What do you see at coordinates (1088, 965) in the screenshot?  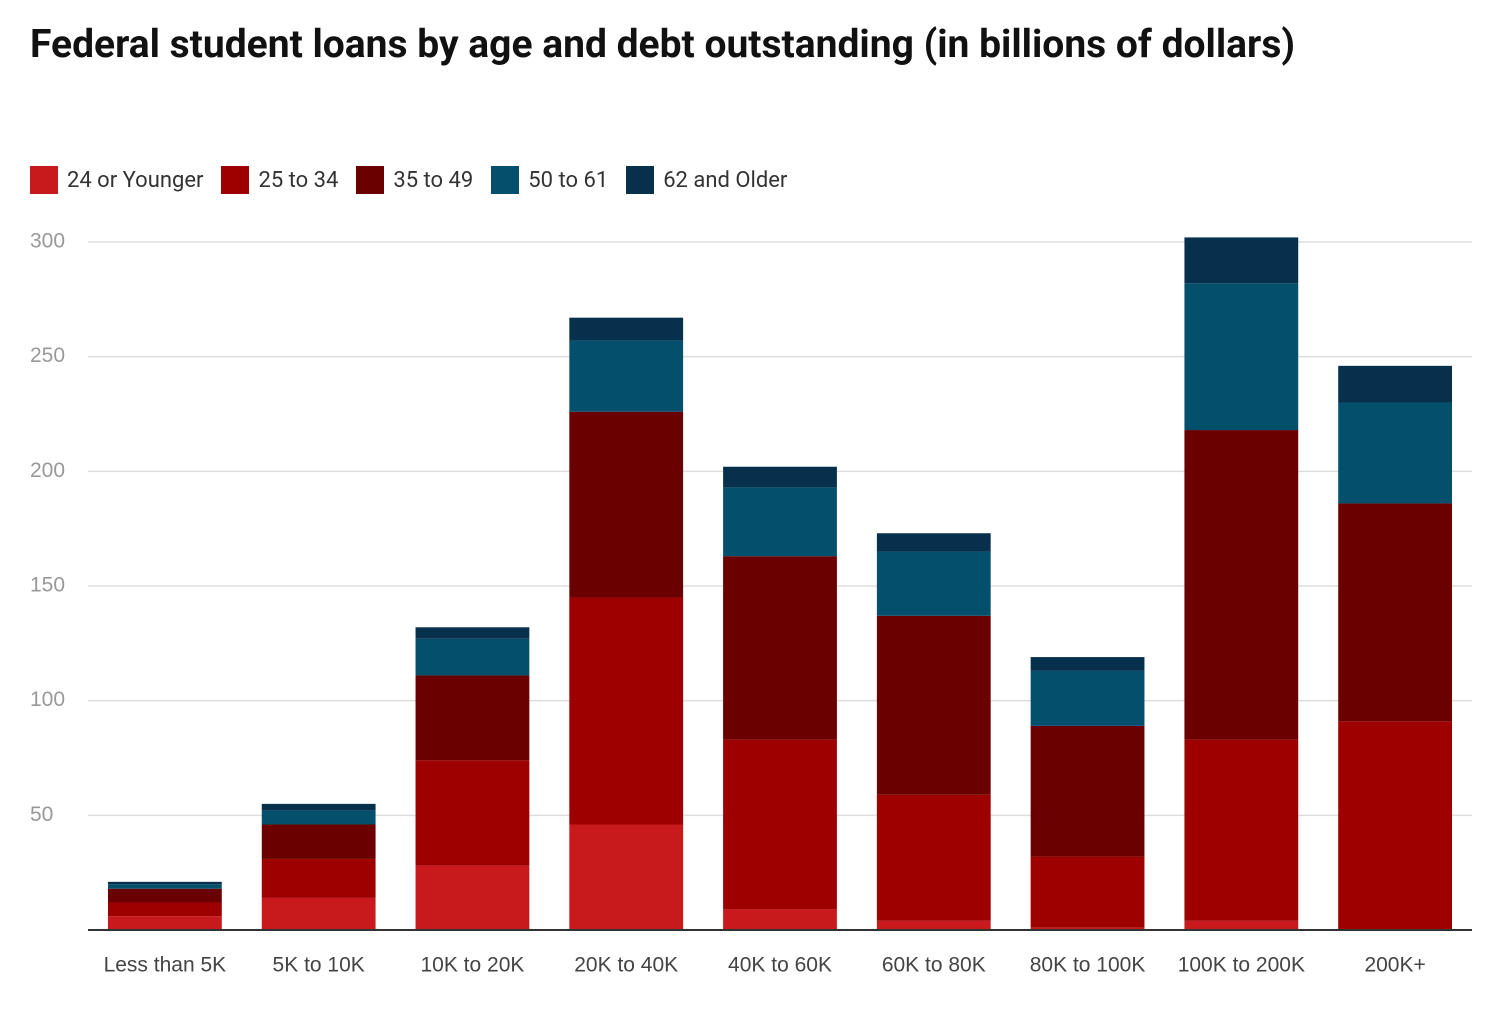 I see `x-tick-label: 80K to 100K` at bounding box center [1088, 965].